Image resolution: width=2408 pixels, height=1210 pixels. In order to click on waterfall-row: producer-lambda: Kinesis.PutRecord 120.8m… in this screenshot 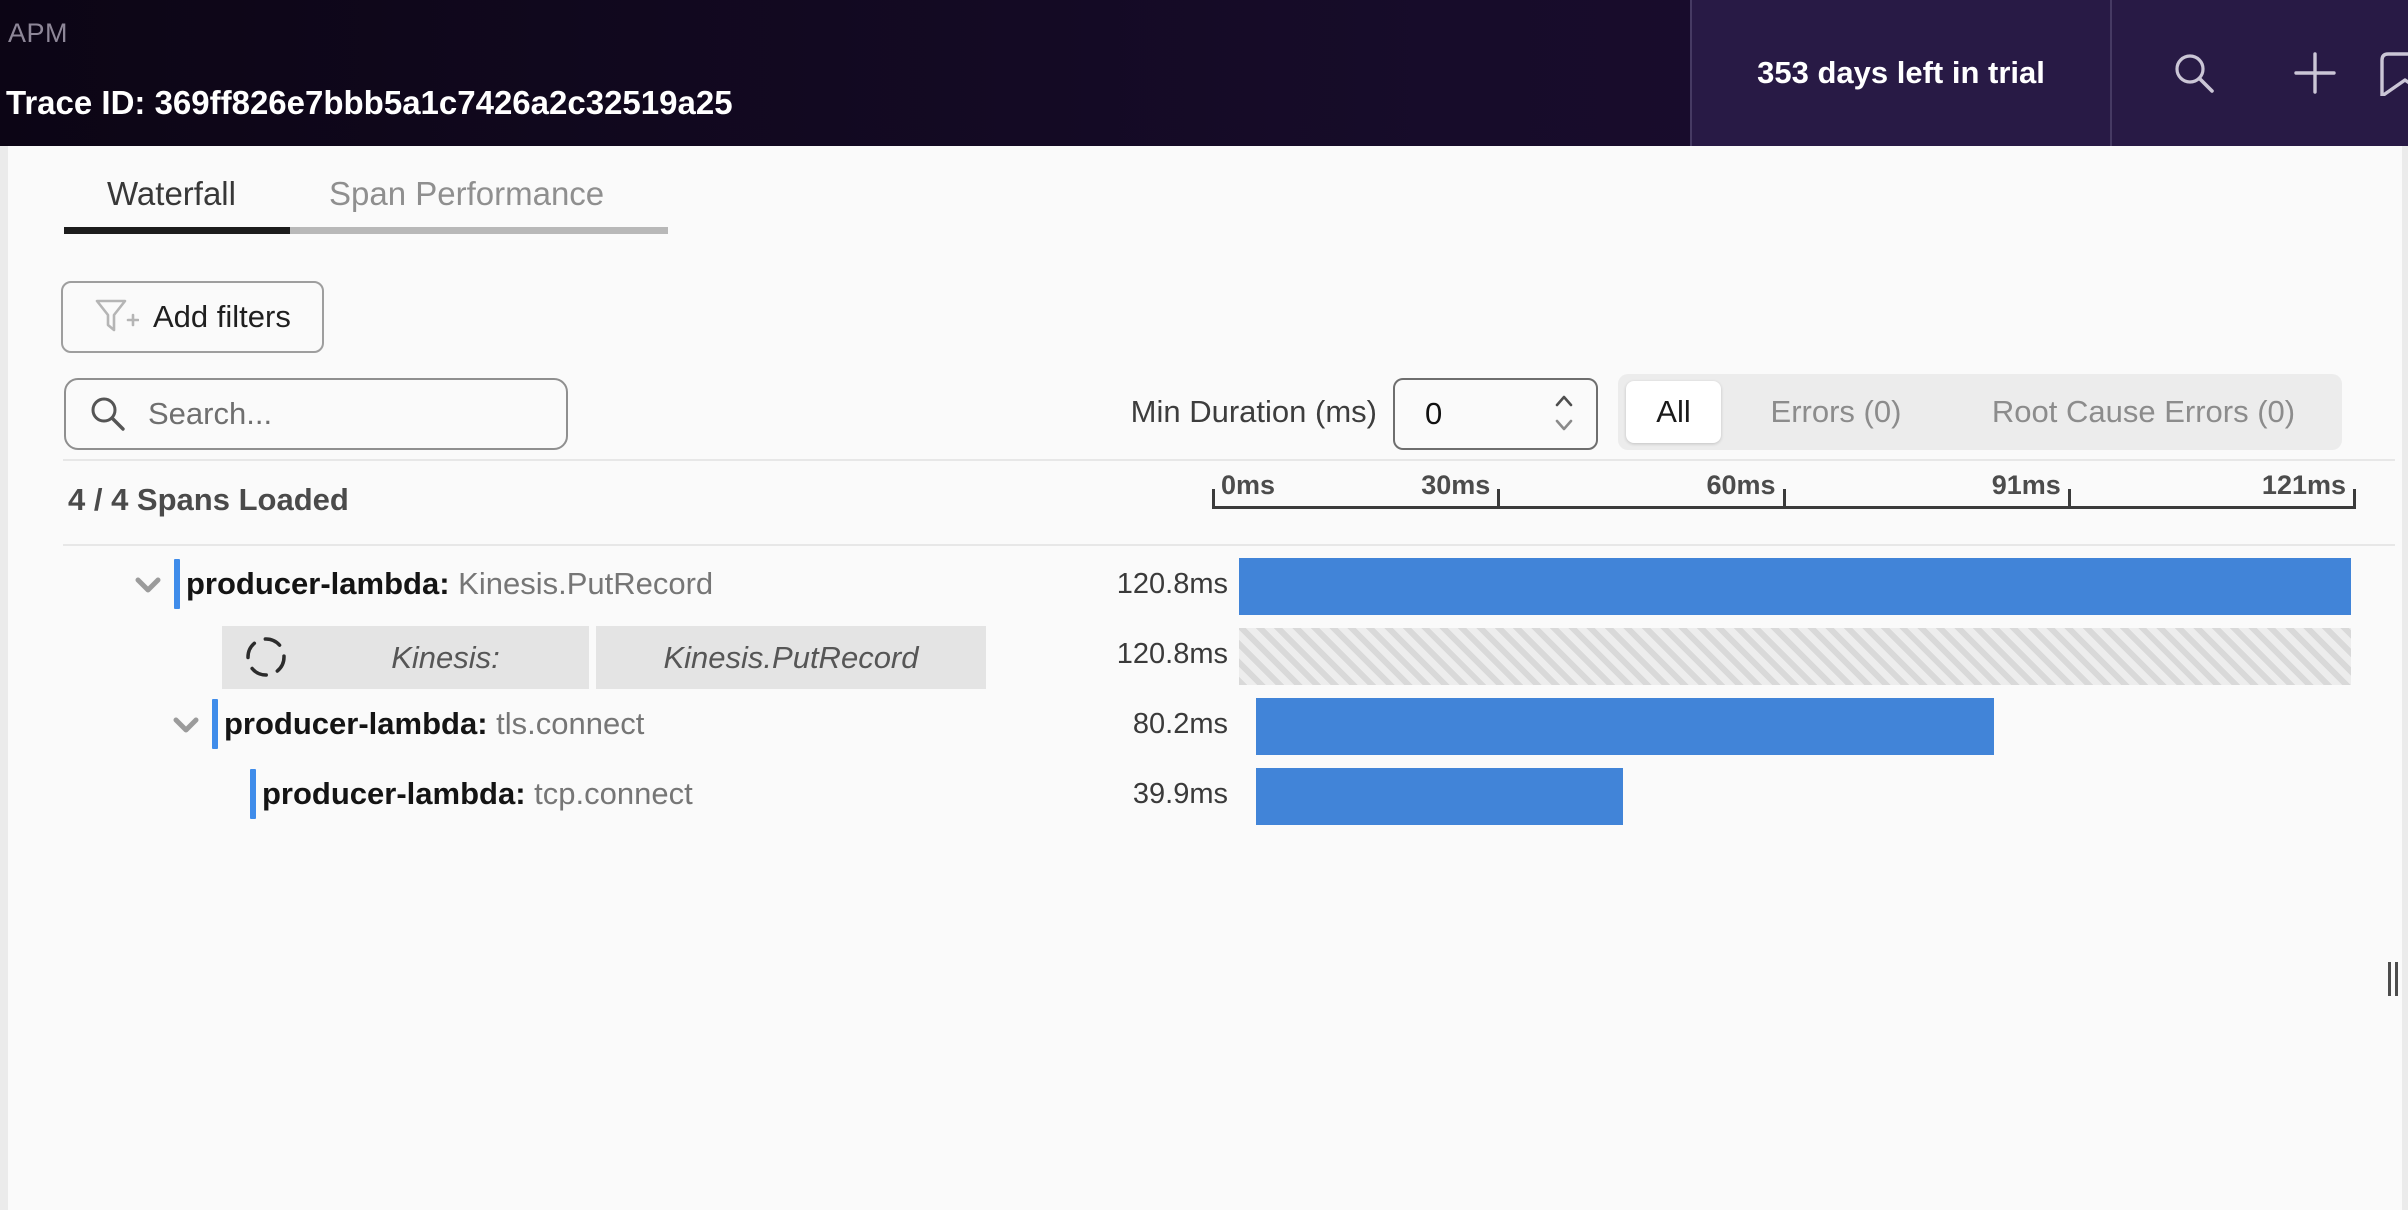, I will do `click(1204, 584)`.